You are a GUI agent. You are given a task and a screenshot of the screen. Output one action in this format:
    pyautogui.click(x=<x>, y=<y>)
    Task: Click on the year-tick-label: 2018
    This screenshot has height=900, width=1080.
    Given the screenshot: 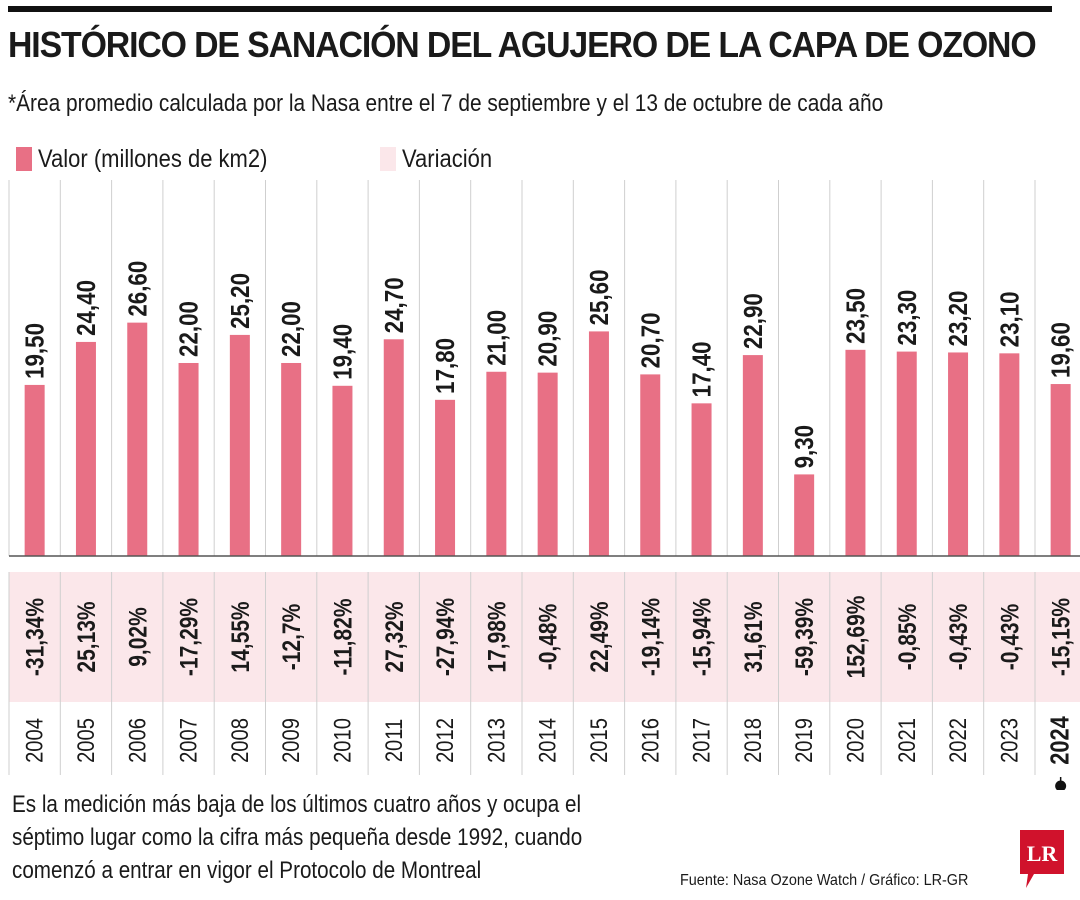 What is the action you would take?
    pyautogui.click(x=752, y=740)
    